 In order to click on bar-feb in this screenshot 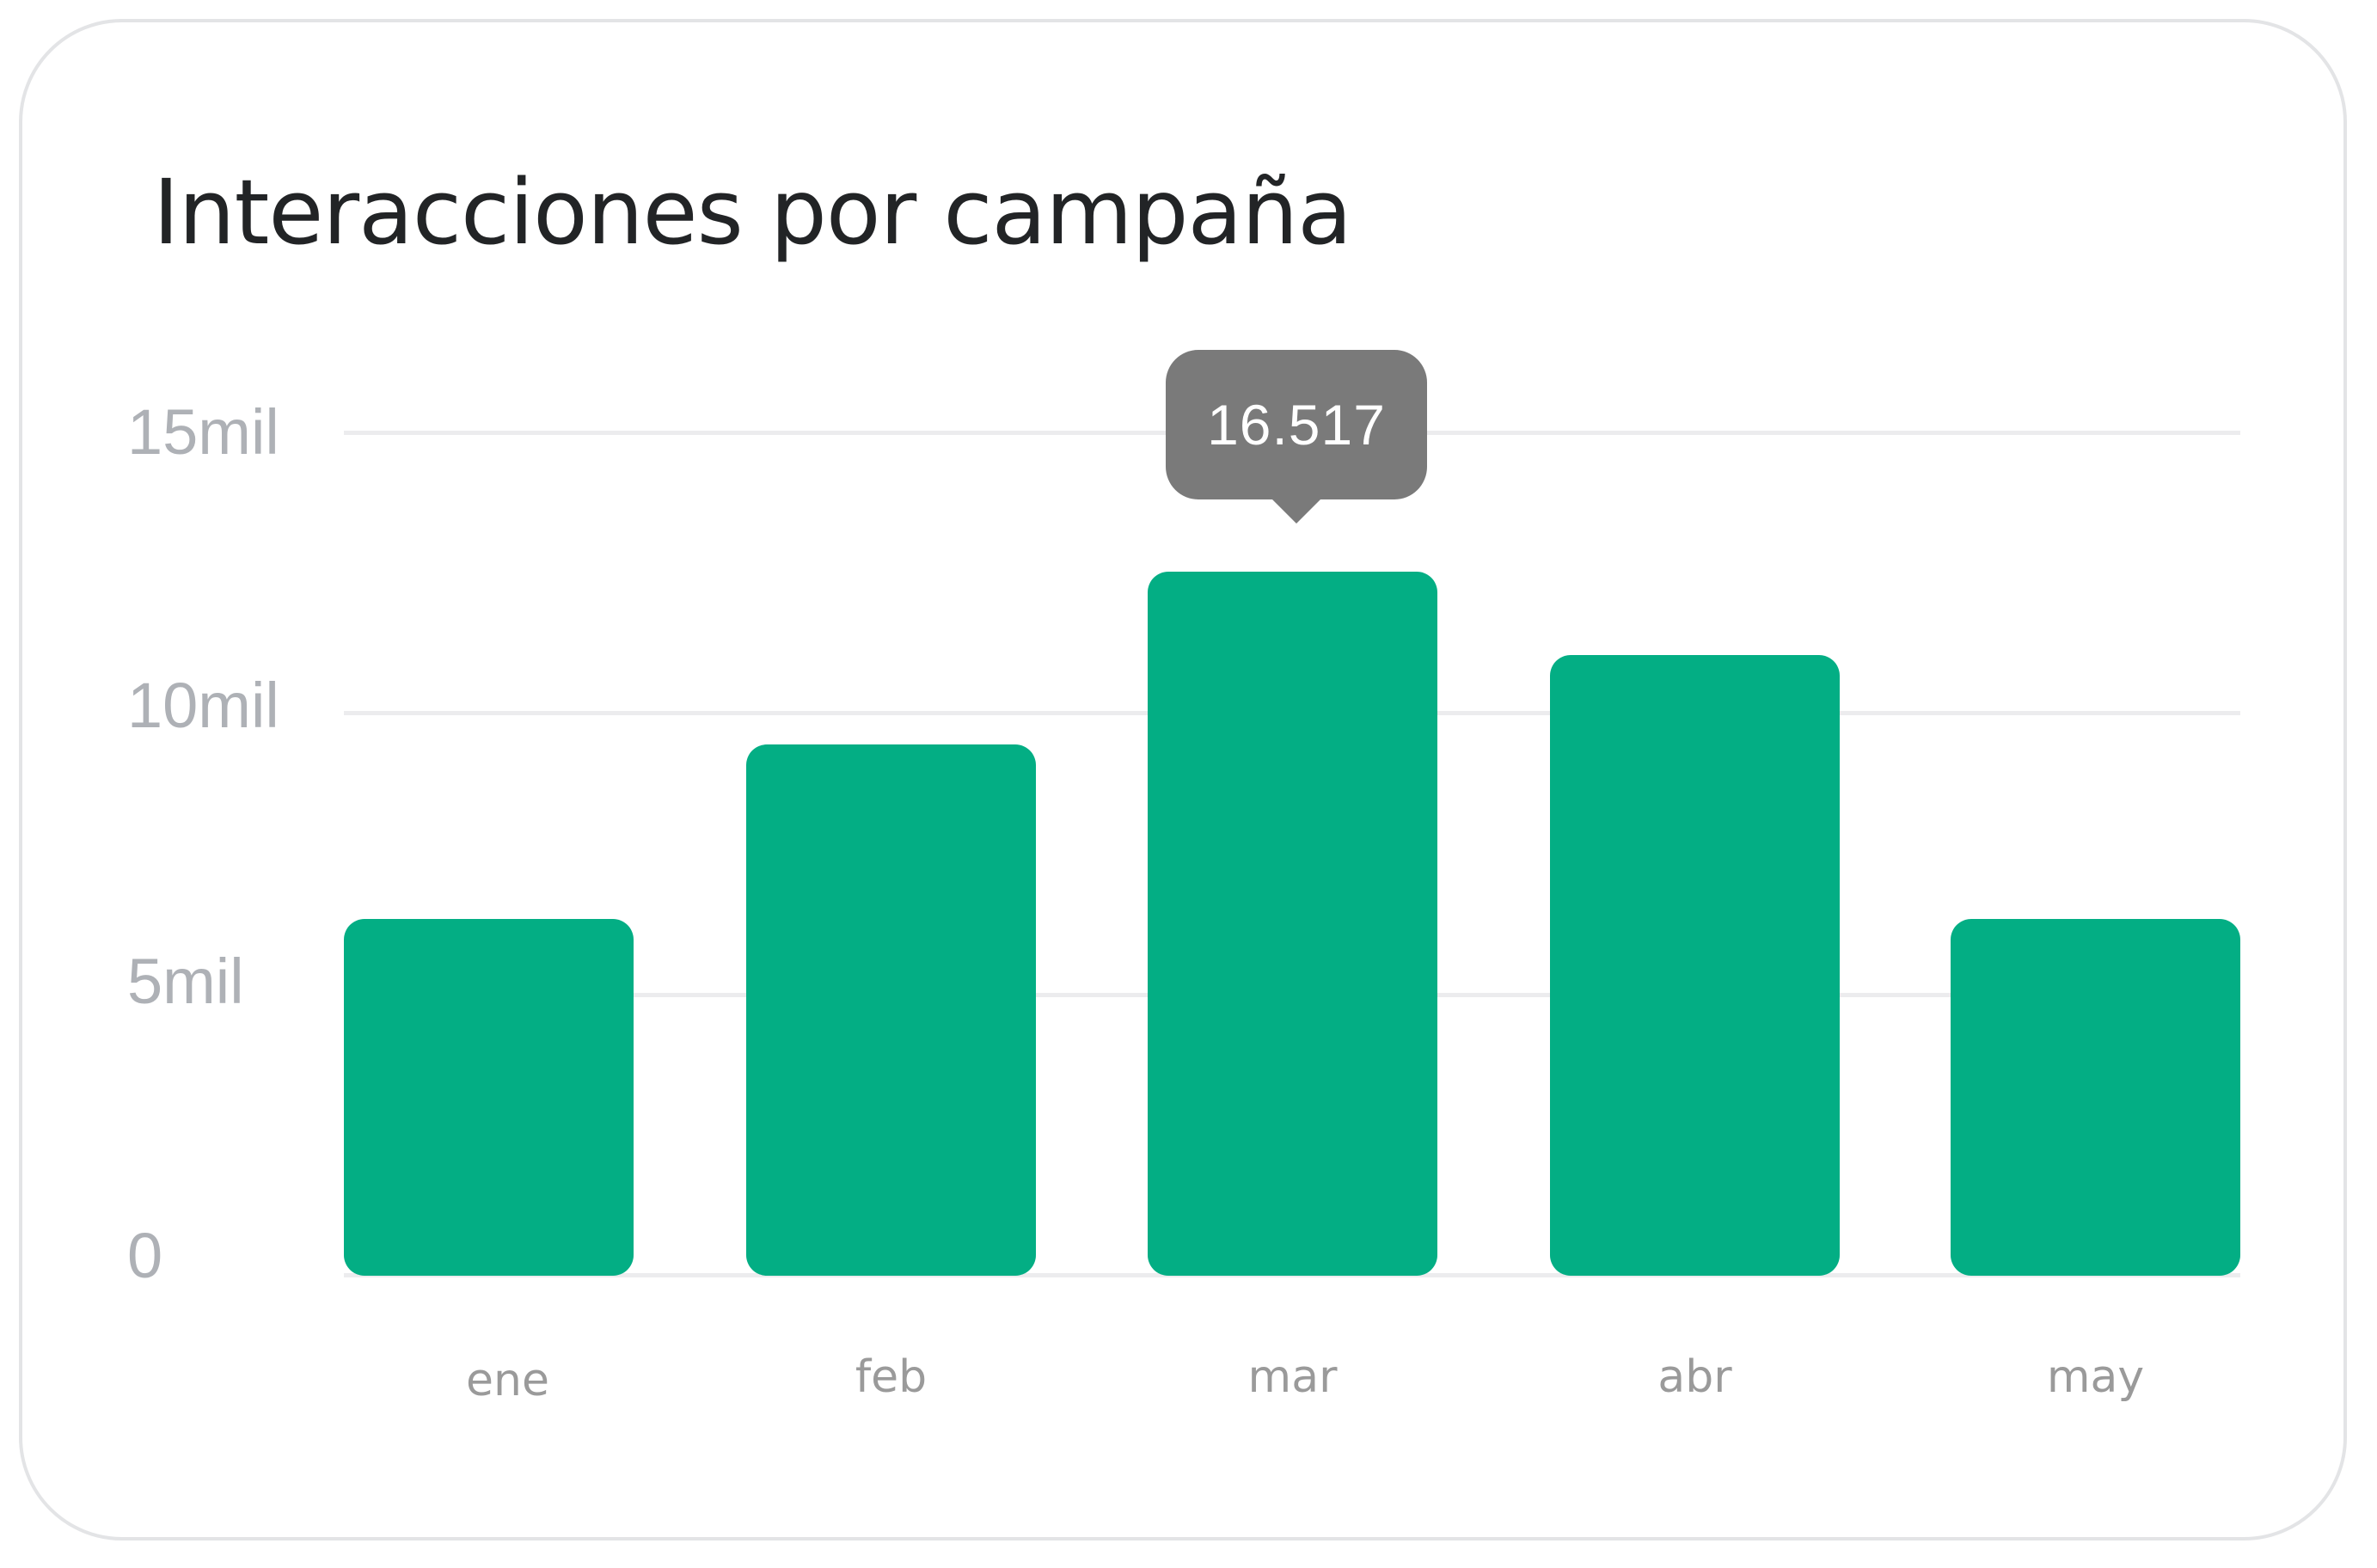, I will do `click(891, 1010)`.